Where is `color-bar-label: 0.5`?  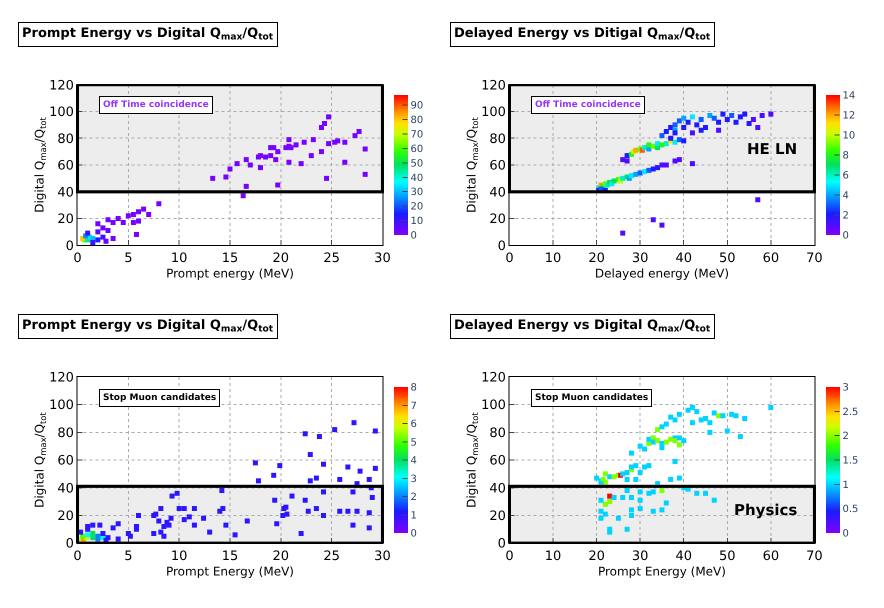 color-bar-label: 0.5 is located at coordinates (850, 510).